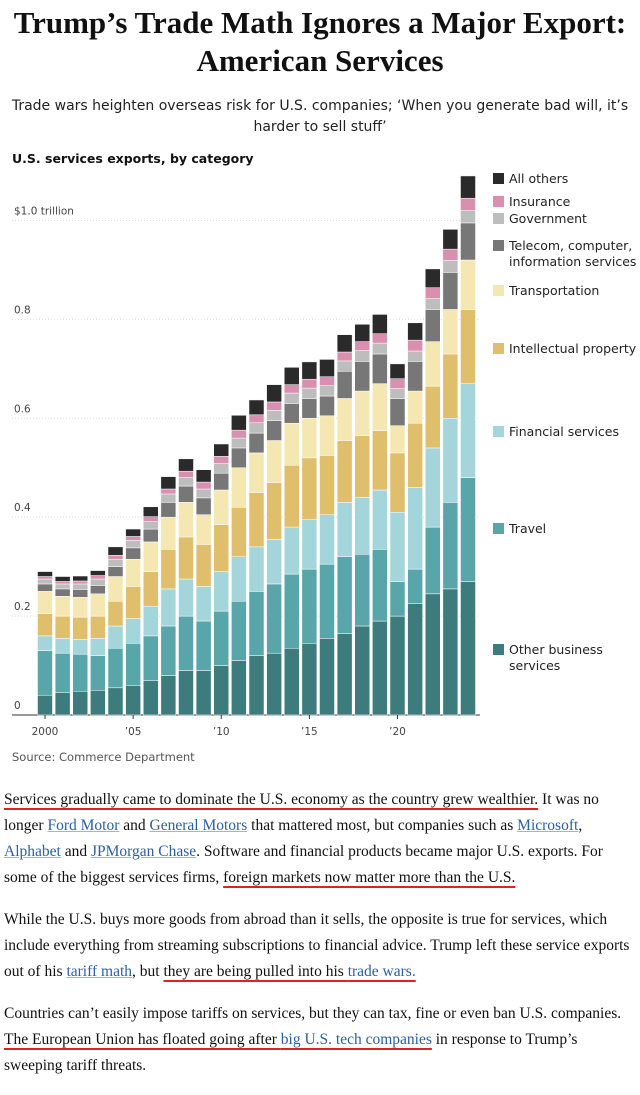 This screenshot has width=640, height=1095. Describe the element at coordinates (32, 851) in the screenshot. I see `link: Alphabet` at that location.